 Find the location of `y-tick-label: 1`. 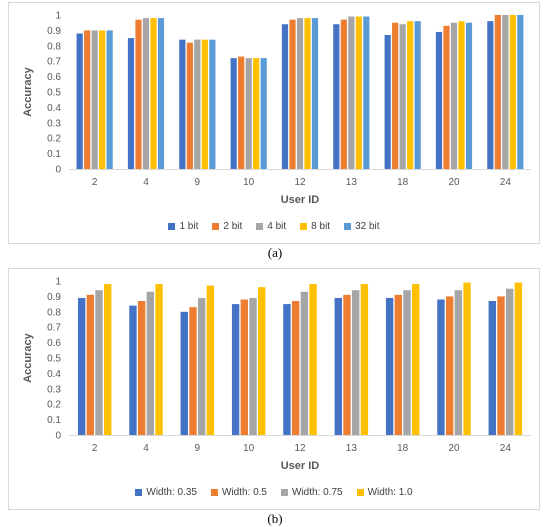

y-tick-label: 1 is located at coordinates (58, 16).